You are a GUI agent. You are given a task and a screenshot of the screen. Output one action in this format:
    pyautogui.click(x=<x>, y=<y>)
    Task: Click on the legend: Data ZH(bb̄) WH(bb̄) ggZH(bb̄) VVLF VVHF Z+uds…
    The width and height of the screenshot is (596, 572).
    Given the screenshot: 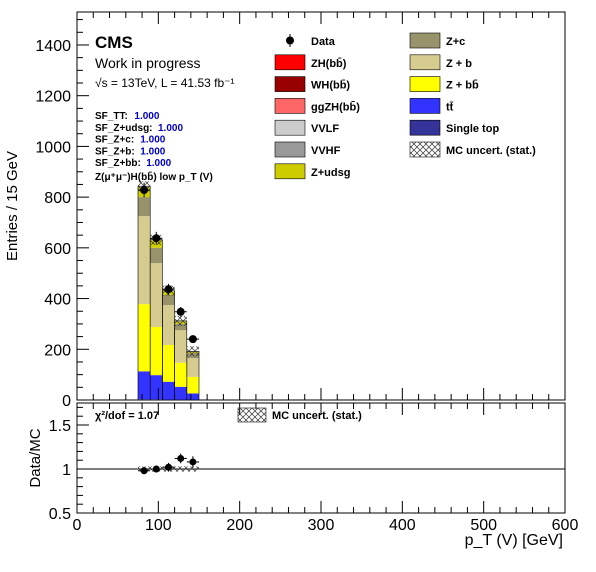 What is the action you would take?
    pyautogui.click(x=405, y=106)
    